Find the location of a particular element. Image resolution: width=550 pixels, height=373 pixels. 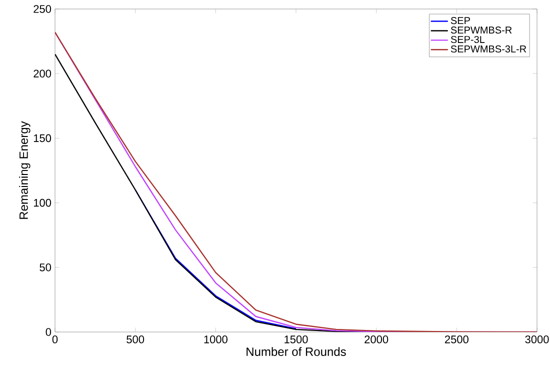

x-tick-label: 3000 is located at coordinates (537, 340).